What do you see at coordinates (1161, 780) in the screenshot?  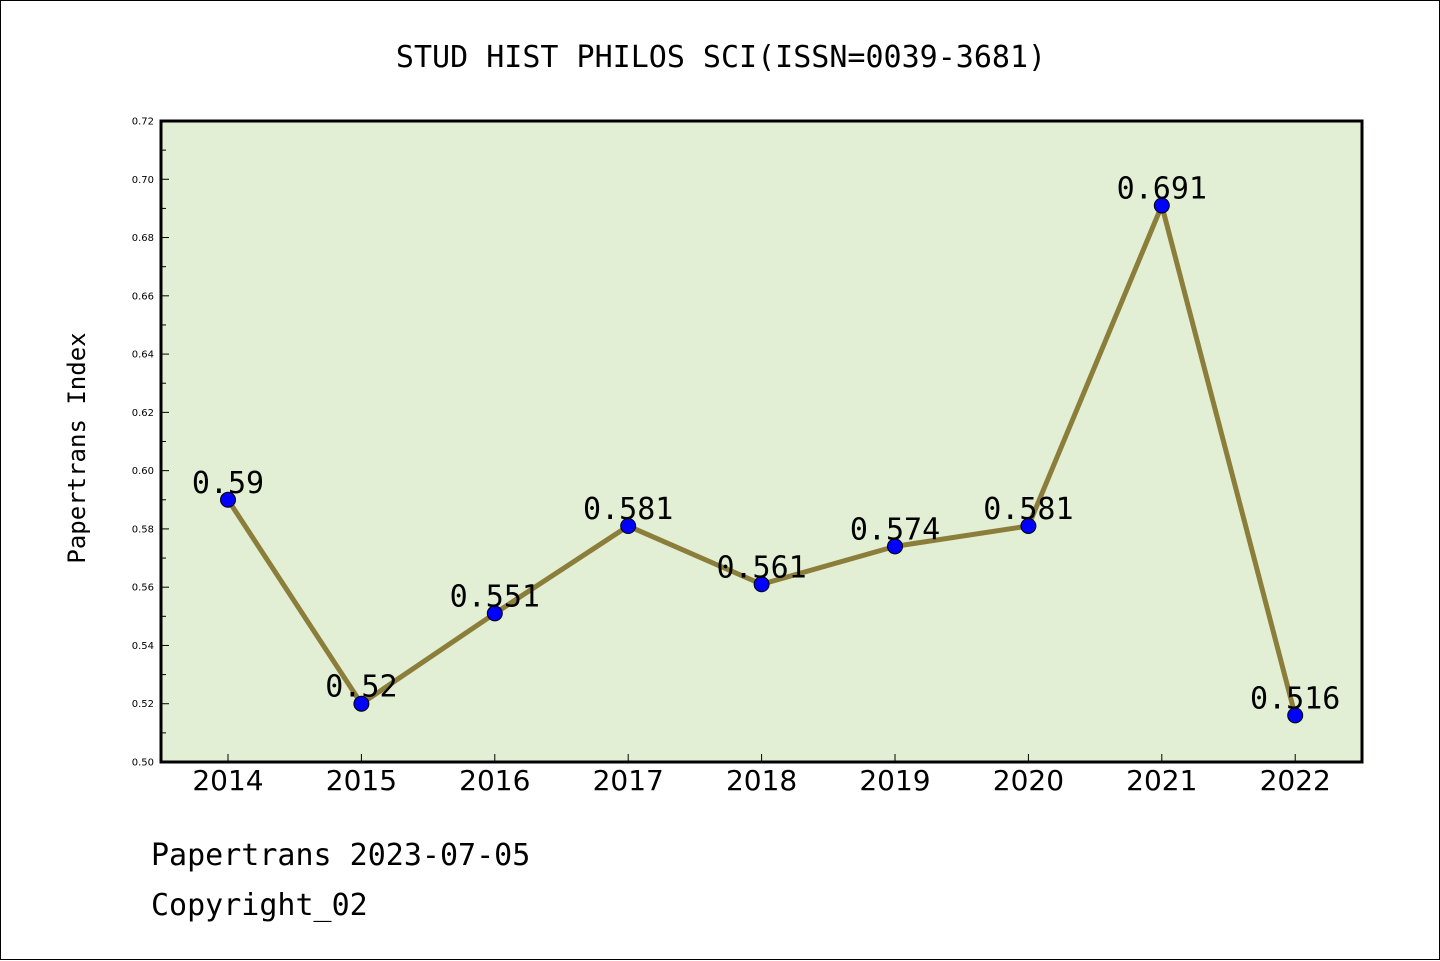 I see `x-tick-label: 2021` at bounding box center [1161, 780].